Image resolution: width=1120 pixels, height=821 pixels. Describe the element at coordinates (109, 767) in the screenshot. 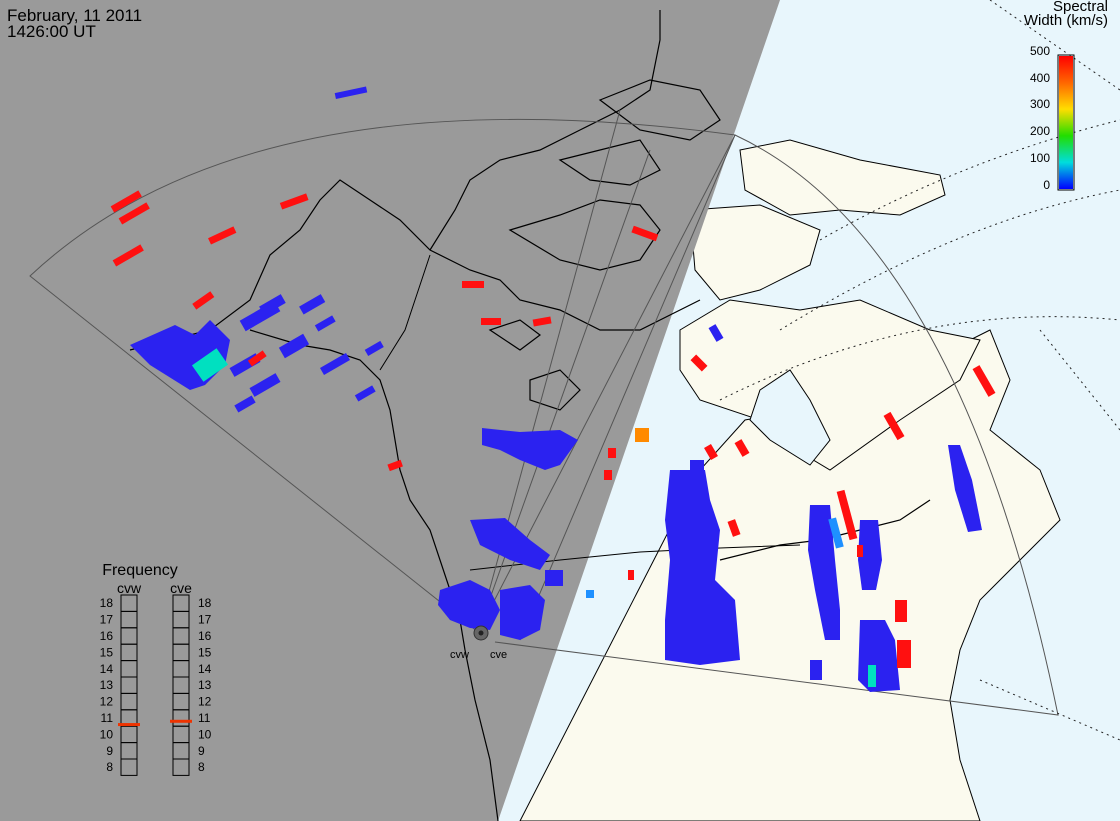

I see `frequency-scale-left: 8` at that location.